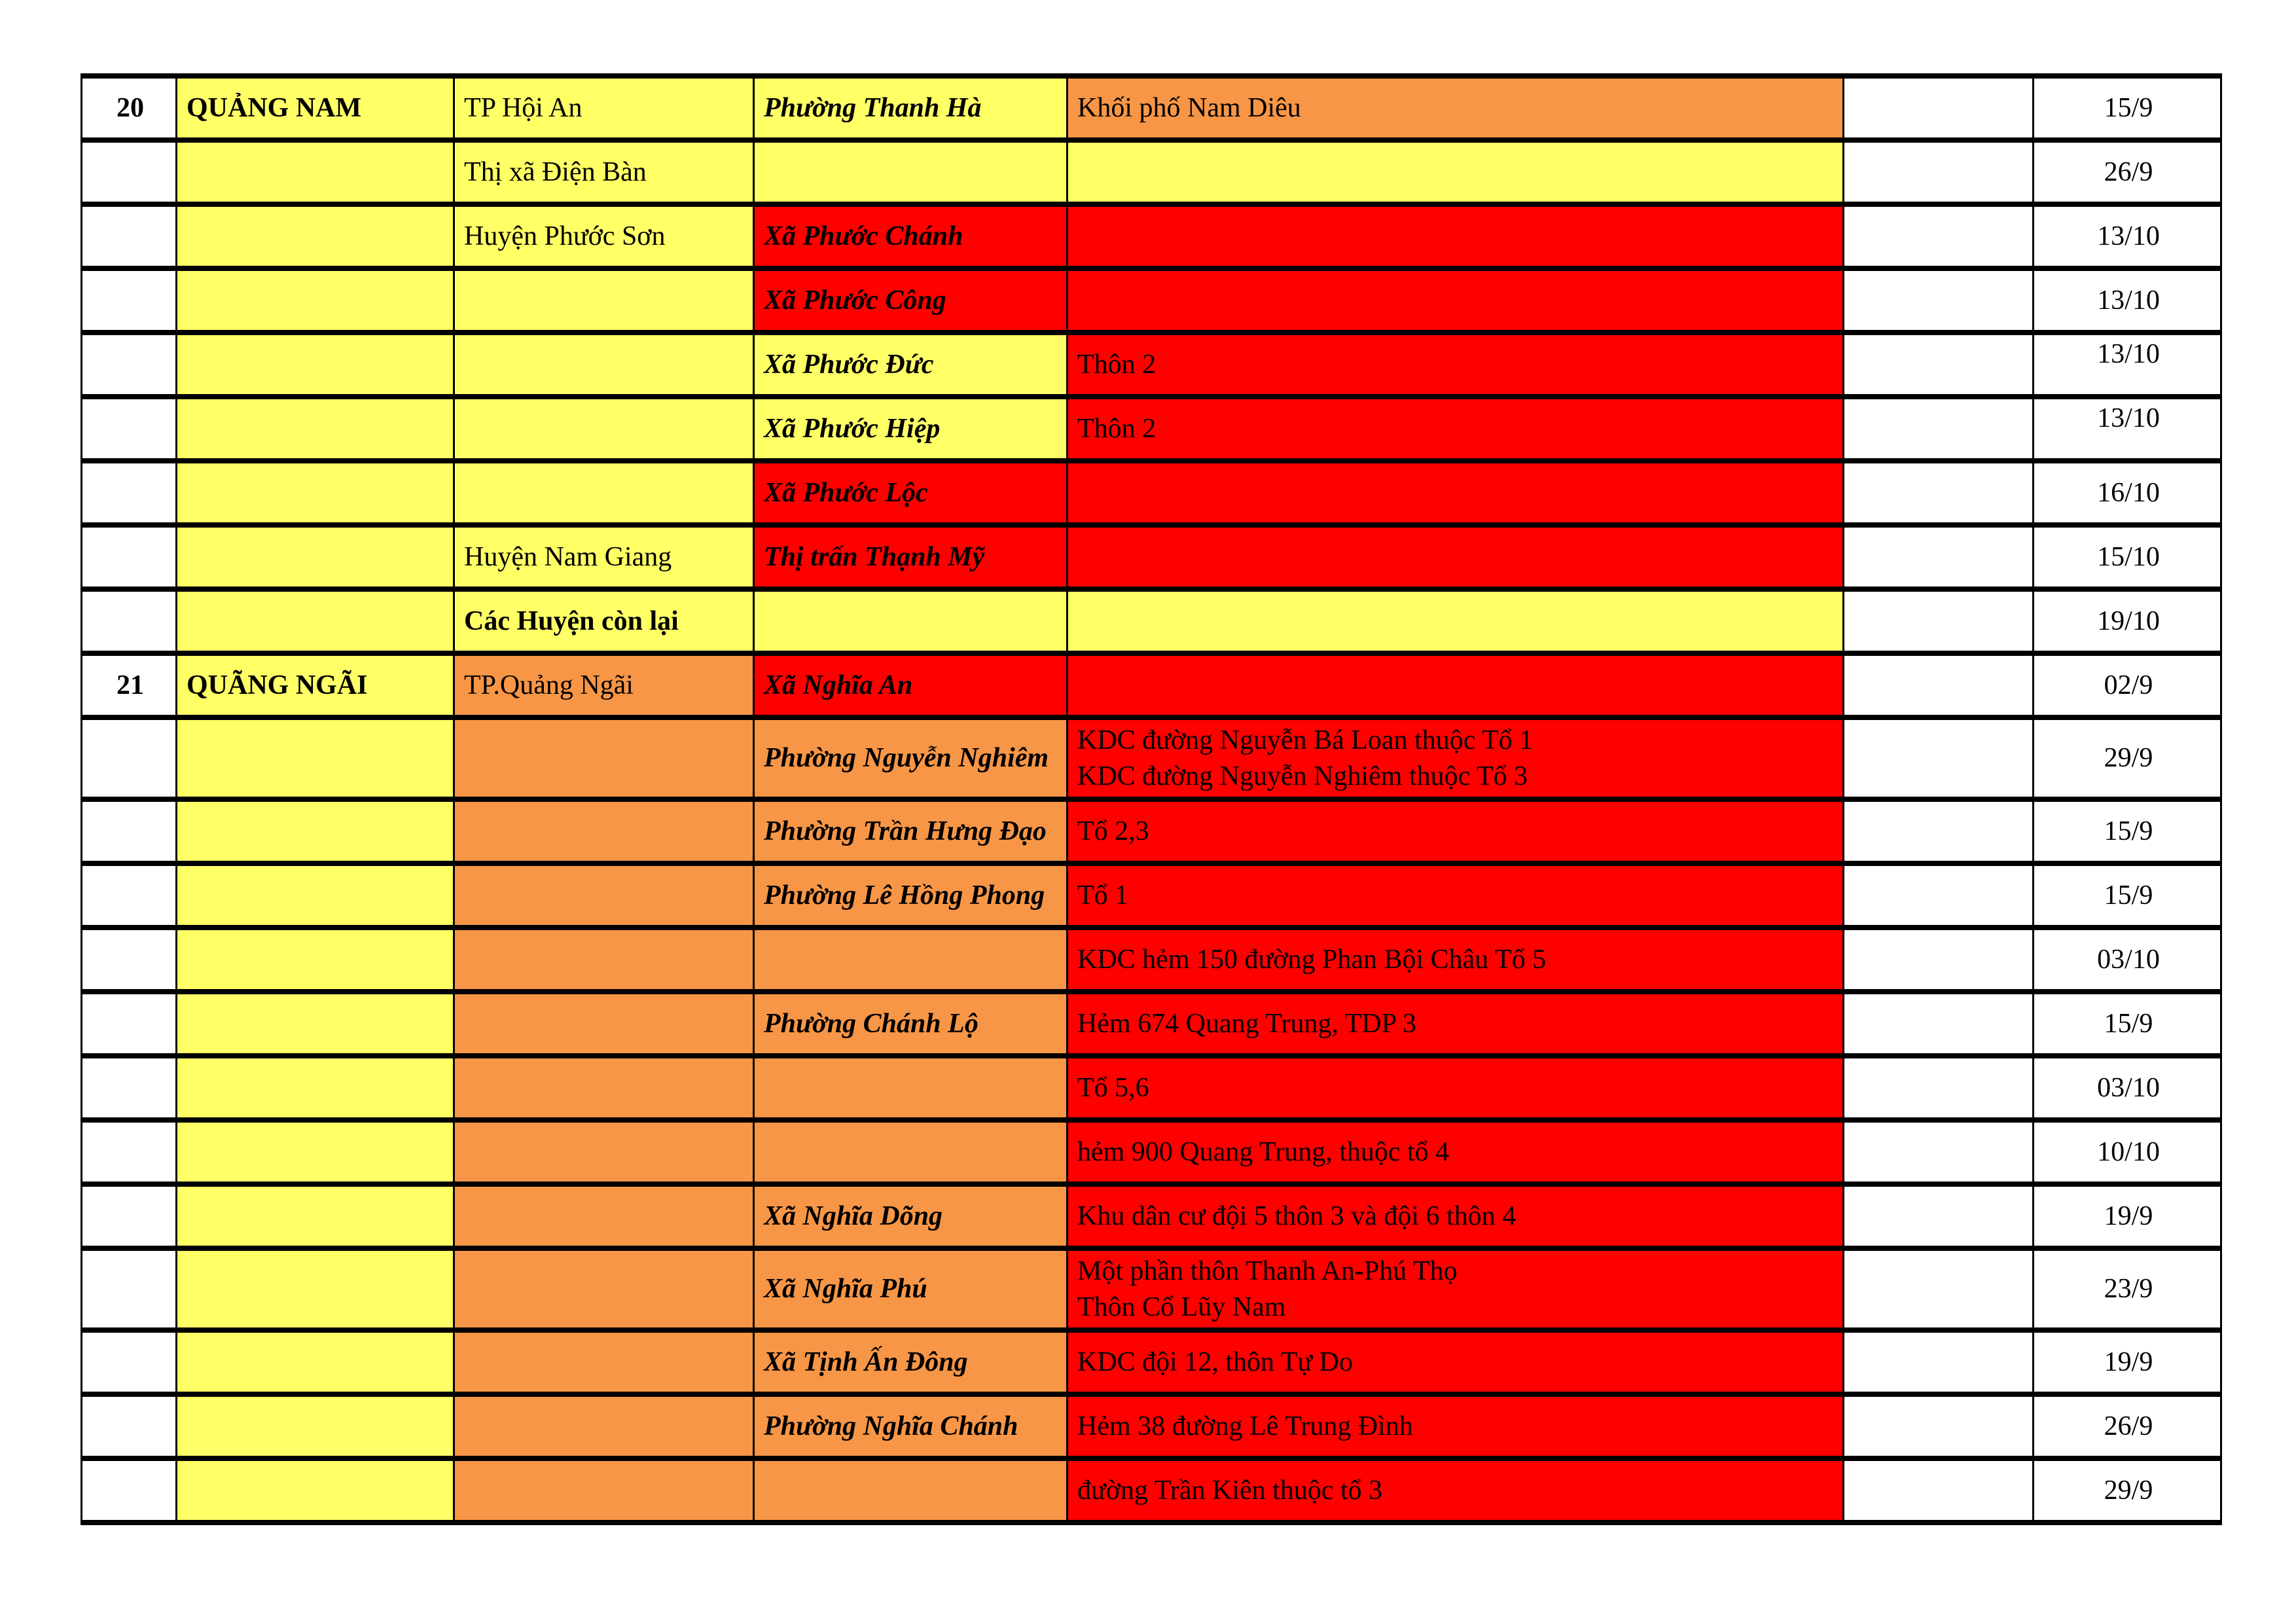 This screenshot has height=1624, width=2296. Describe the element at coordinates (604, 1217) in the screenshot. I see `cell-district-row18` at that location.